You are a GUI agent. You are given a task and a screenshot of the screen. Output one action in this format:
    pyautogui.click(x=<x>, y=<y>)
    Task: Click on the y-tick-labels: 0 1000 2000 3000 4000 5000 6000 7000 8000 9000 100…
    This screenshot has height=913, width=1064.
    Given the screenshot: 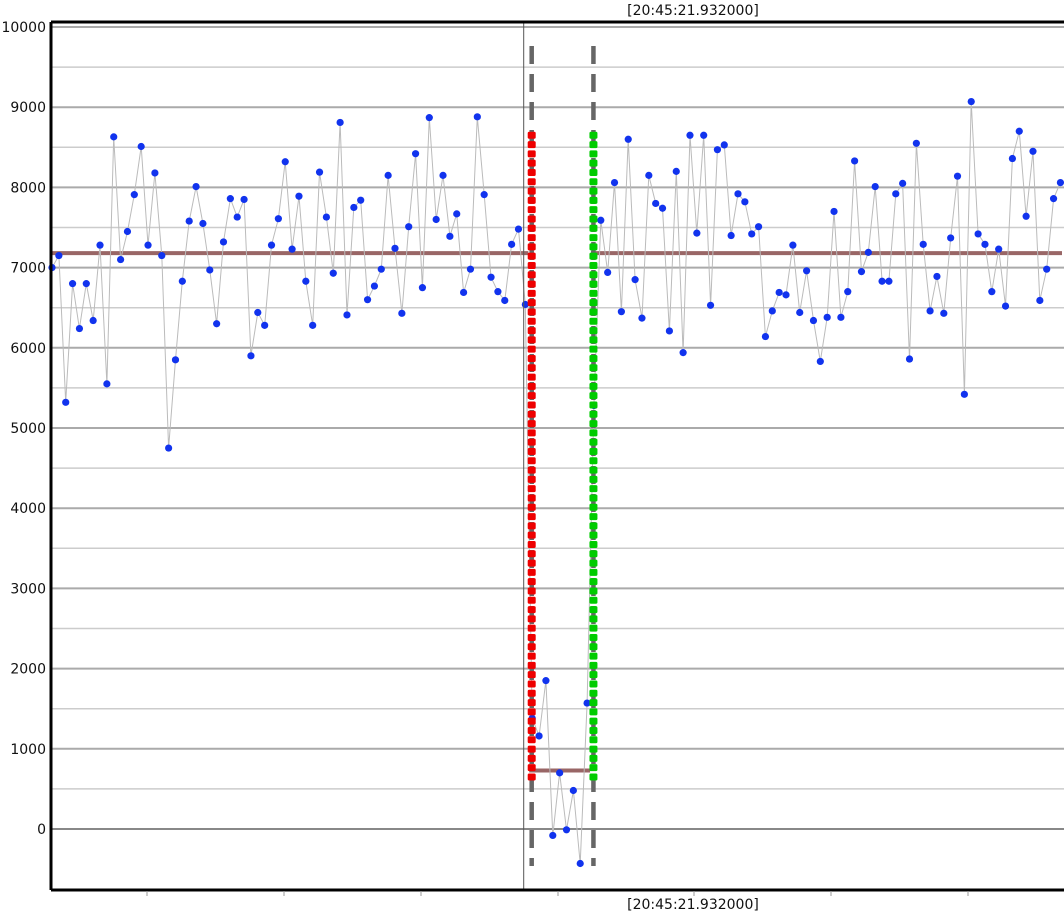 What is the action you would take?
    pyautogui.click(x=23, y=429)
    